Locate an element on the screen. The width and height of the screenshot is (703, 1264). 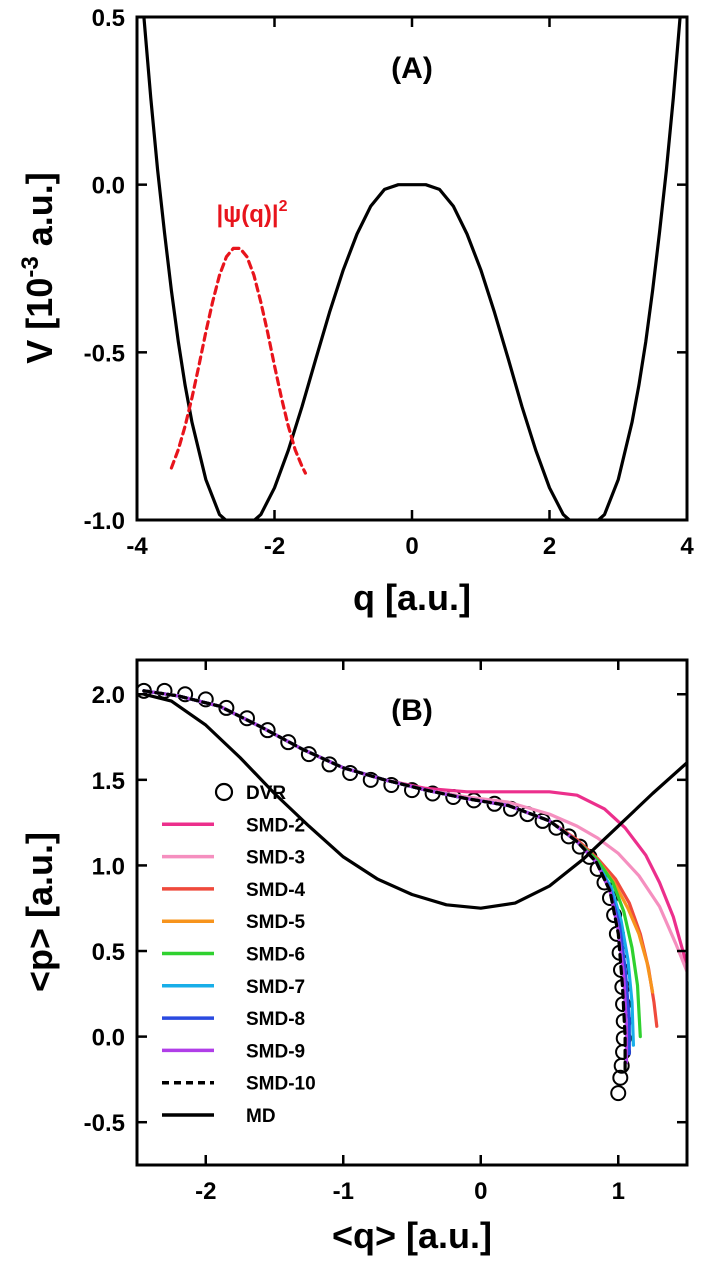
psi-squared-annotation: |ψ(q)|2 is located at coordinates (251, 213).